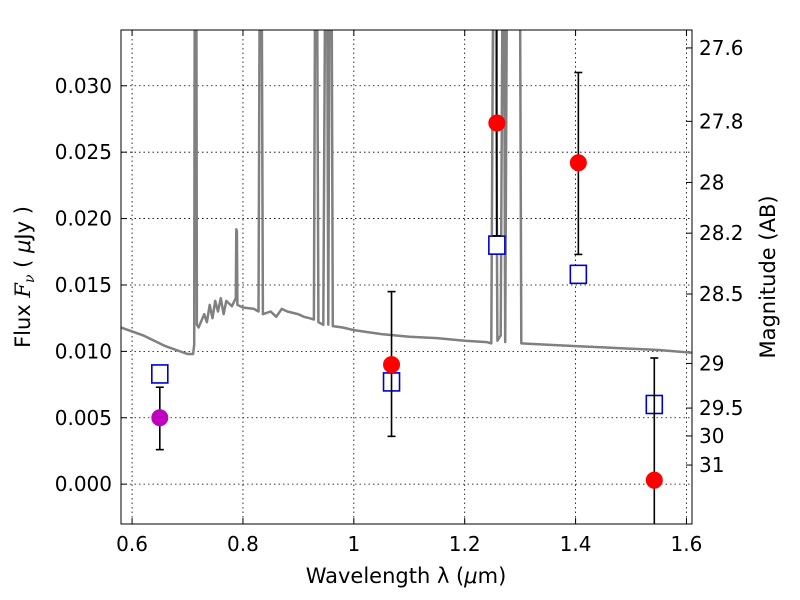 The width and height of the screenshot is (800, 600). What do you see at coordinates (83, 351) in the screenshot?
I see `y-tick-label: 0.010` at bounding box center [83, 351].